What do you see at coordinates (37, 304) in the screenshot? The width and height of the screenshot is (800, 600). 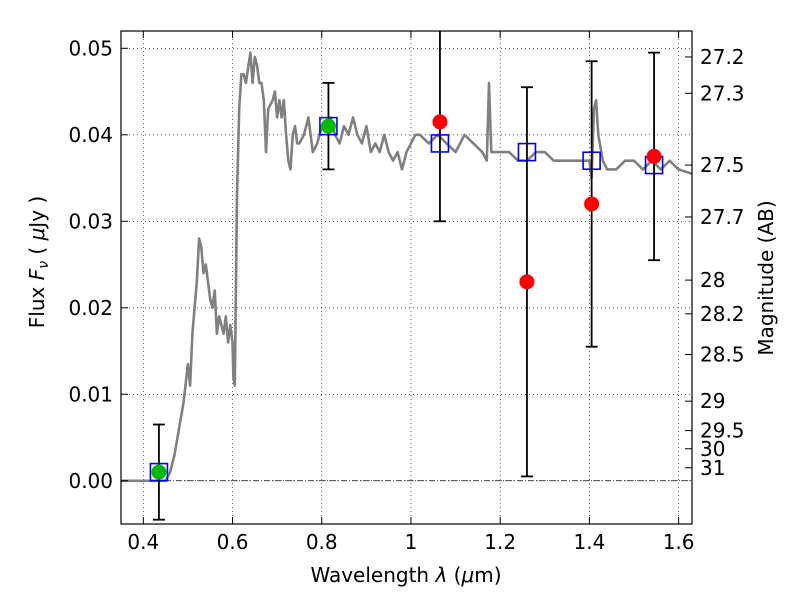 I see `y-axis-label-prefix: Flux` at bounding box center [37, 304].